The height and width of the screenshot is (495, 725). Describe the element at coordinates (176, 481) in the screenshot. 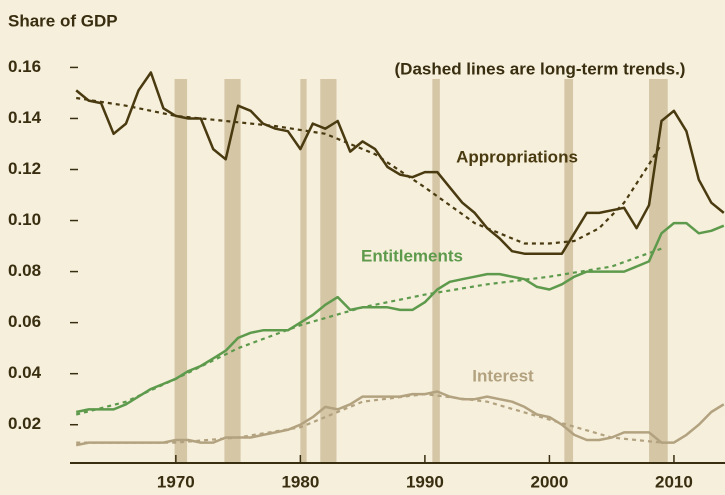

I see `x-tick-label: 1970` at that location.